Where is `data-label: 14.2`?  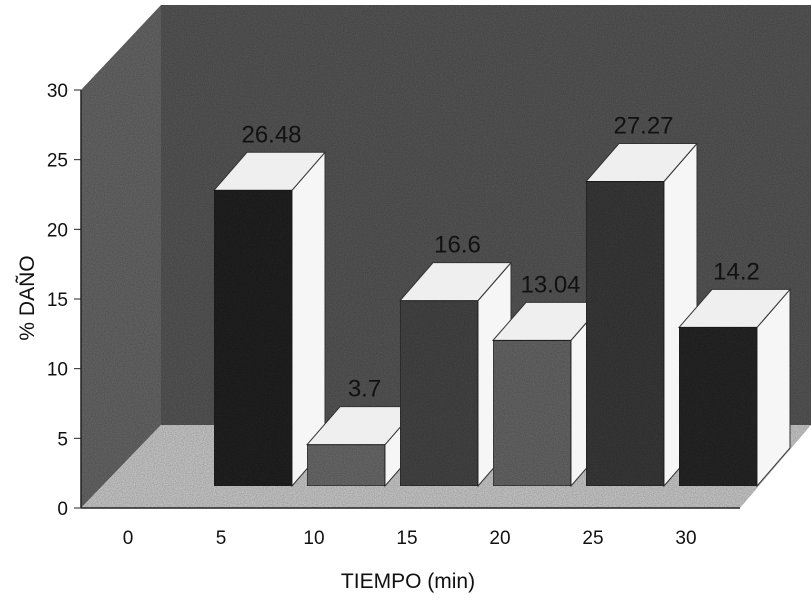 data-label: 14.2 is located at coordinates (736, 271).